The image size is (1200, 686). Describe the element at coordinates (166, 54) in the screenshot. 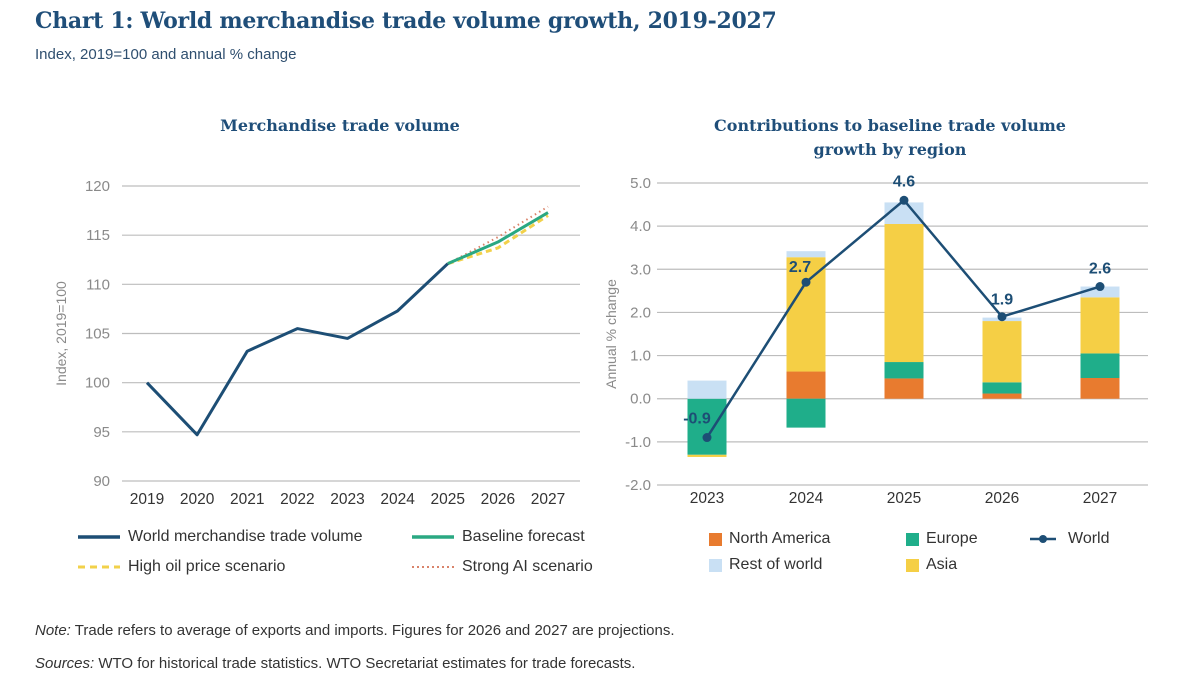

I see `chart-subtitle: Index, 2019=100 and annual % change` at that location.